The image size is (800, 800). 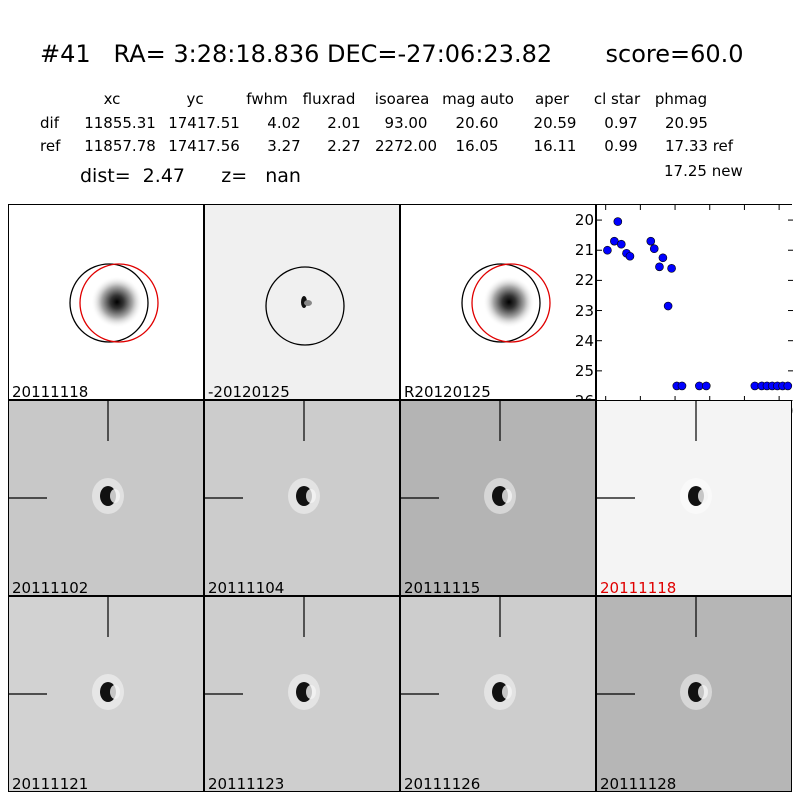 What do you see at coordinates (284, 146) in the screenshot?
I see `table-cell: 3.27` at bounding box center [284, 146].